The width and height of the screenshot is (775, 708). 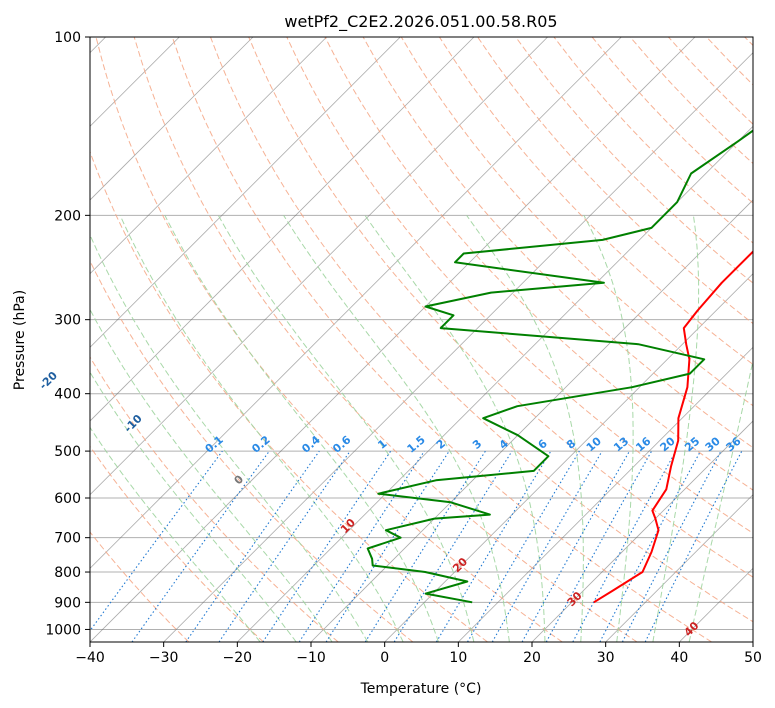 I want to click on x-axis-label: Temperature (°C), so click(x=421, y=689).